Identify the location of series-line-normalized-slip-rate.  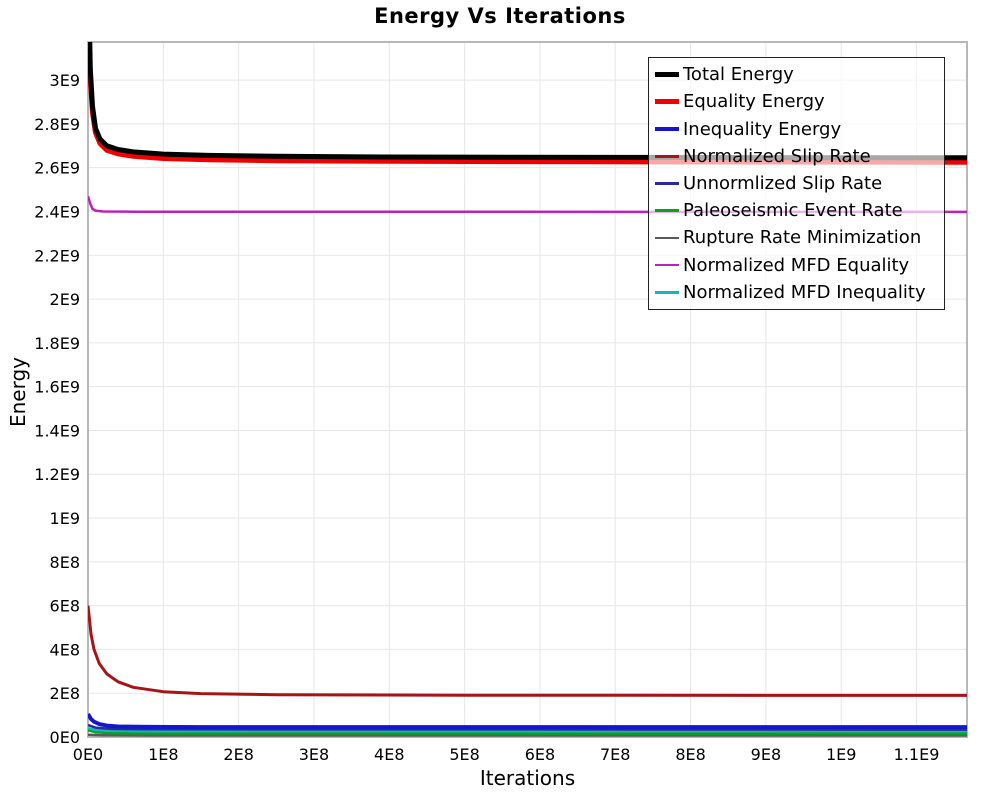
(527, 651).